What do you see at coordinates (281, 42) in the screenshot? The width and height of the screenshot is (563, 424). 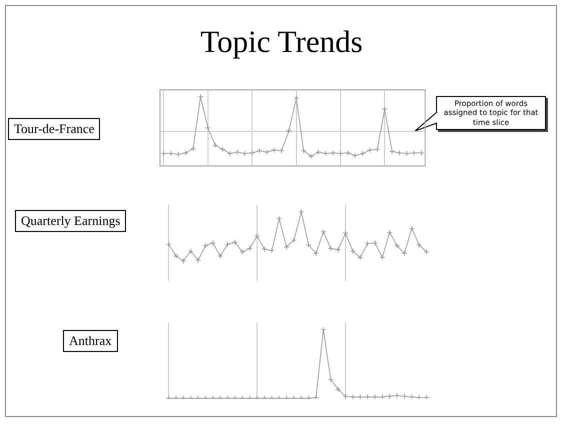 I see `chart-title: Topic Trends` at bounding box center [281, 42].